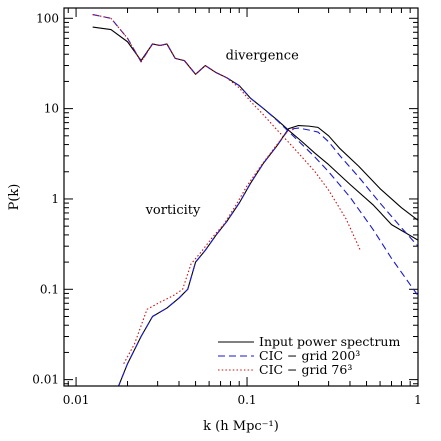 This screenshot has width=441, height=441. What do you see at coordinates (262, 55) in the screenshot?
I see `annotation-divergence: divergence` at bounding box center [262, 55].